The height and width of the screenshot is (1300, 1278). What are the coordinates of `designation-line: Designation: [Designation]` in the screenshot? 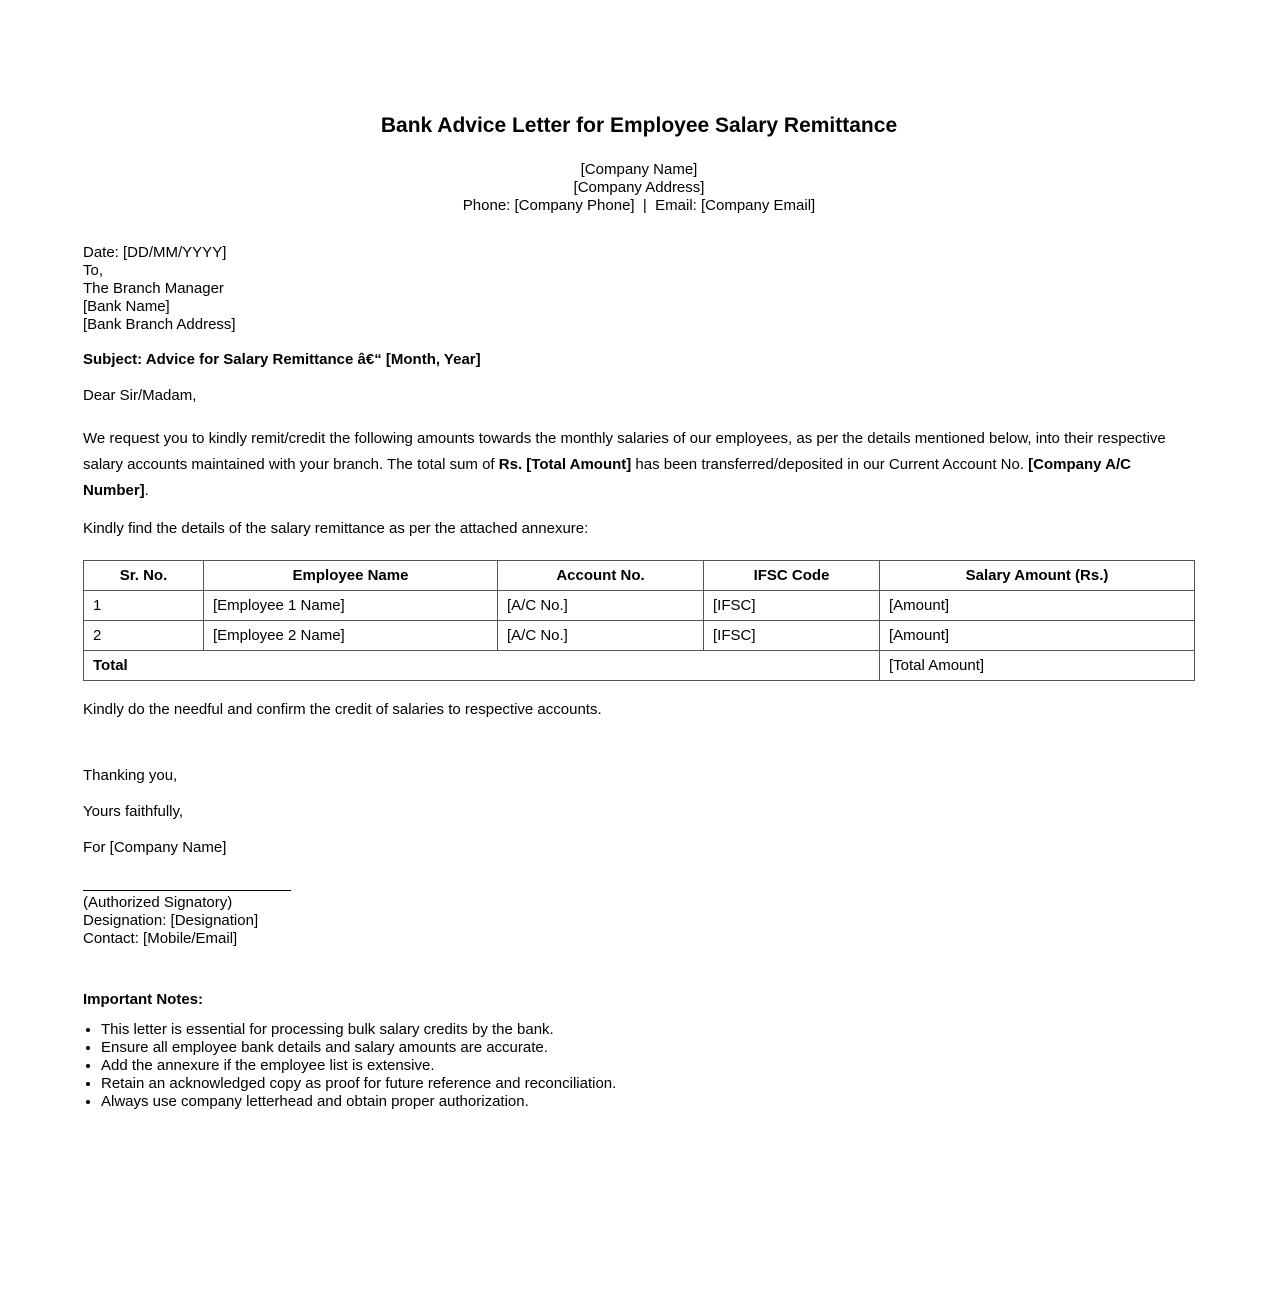 It's located at (171, 920).